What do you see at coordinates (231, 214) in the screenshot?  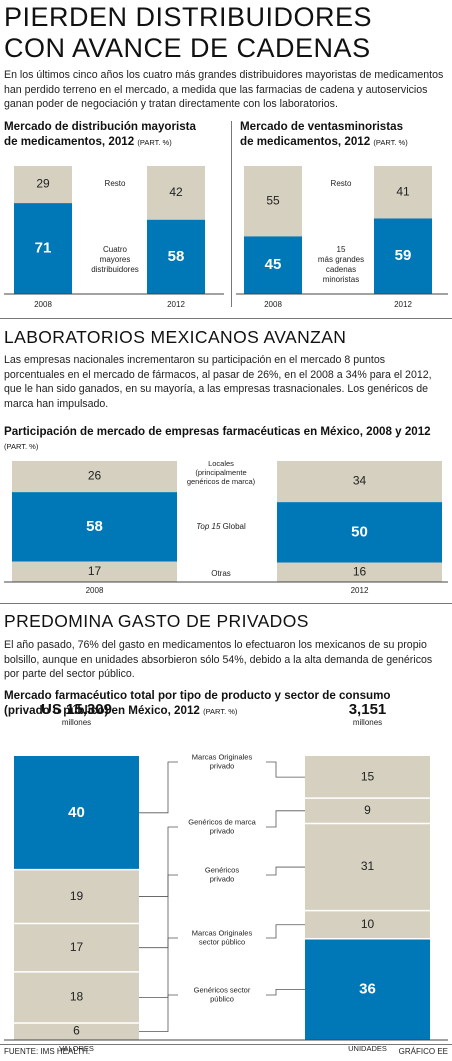 I see `chart-divider` at bounding box center [231, 214].